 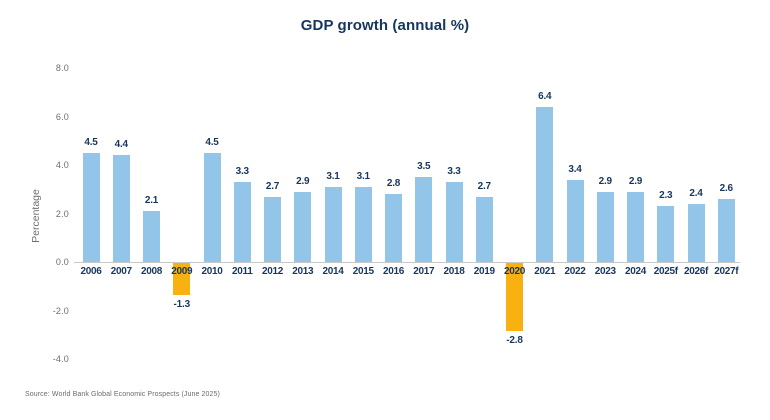 I want to click on bar-2009, so click(x=182, y=279).